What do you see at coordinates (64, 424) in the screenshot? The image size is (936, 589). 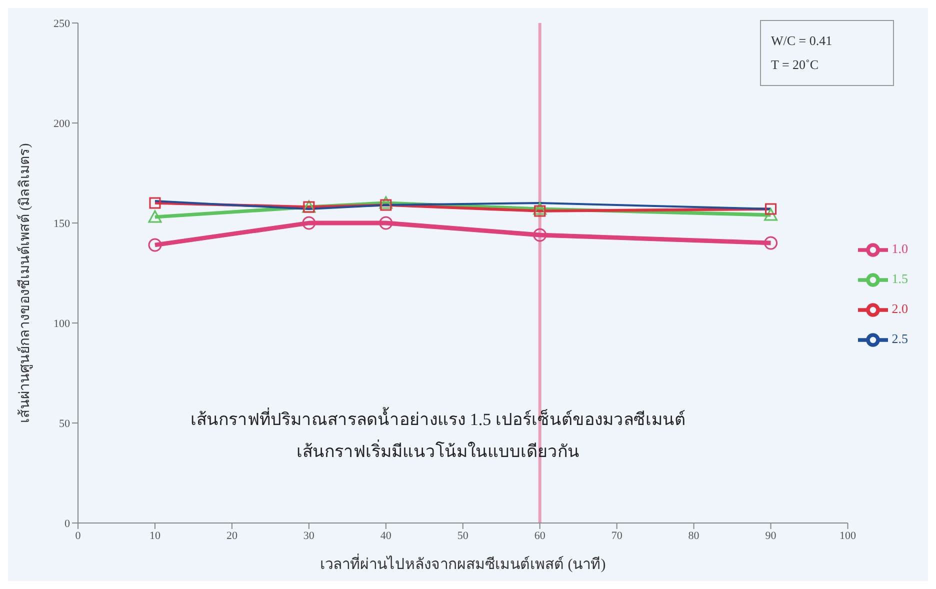 I see `y-tick-label: 50` at bounding box center [64, 424].